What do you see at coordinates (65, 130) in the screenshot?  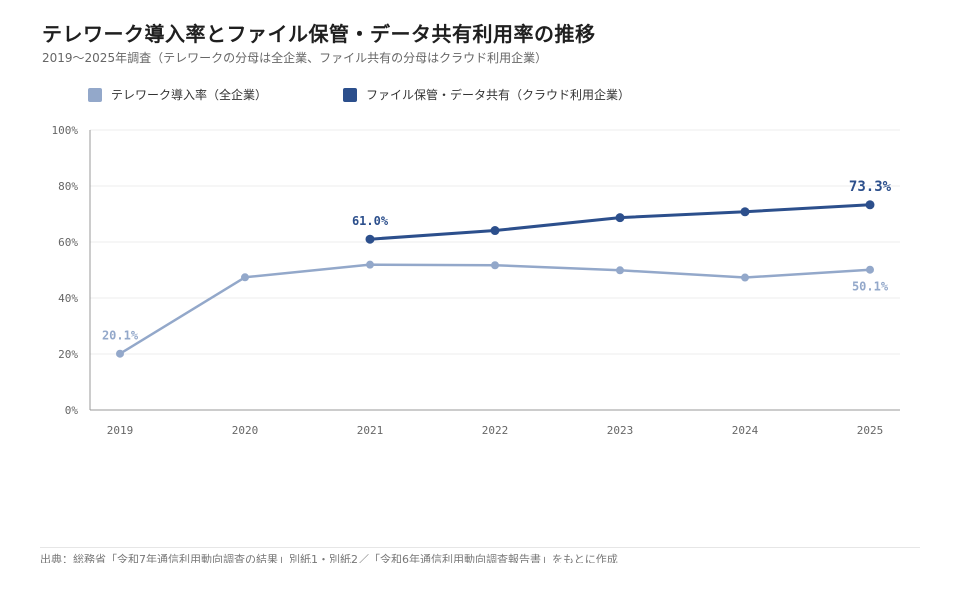 I see `y-tick-label: 100%` at bounding box center [65, 130].